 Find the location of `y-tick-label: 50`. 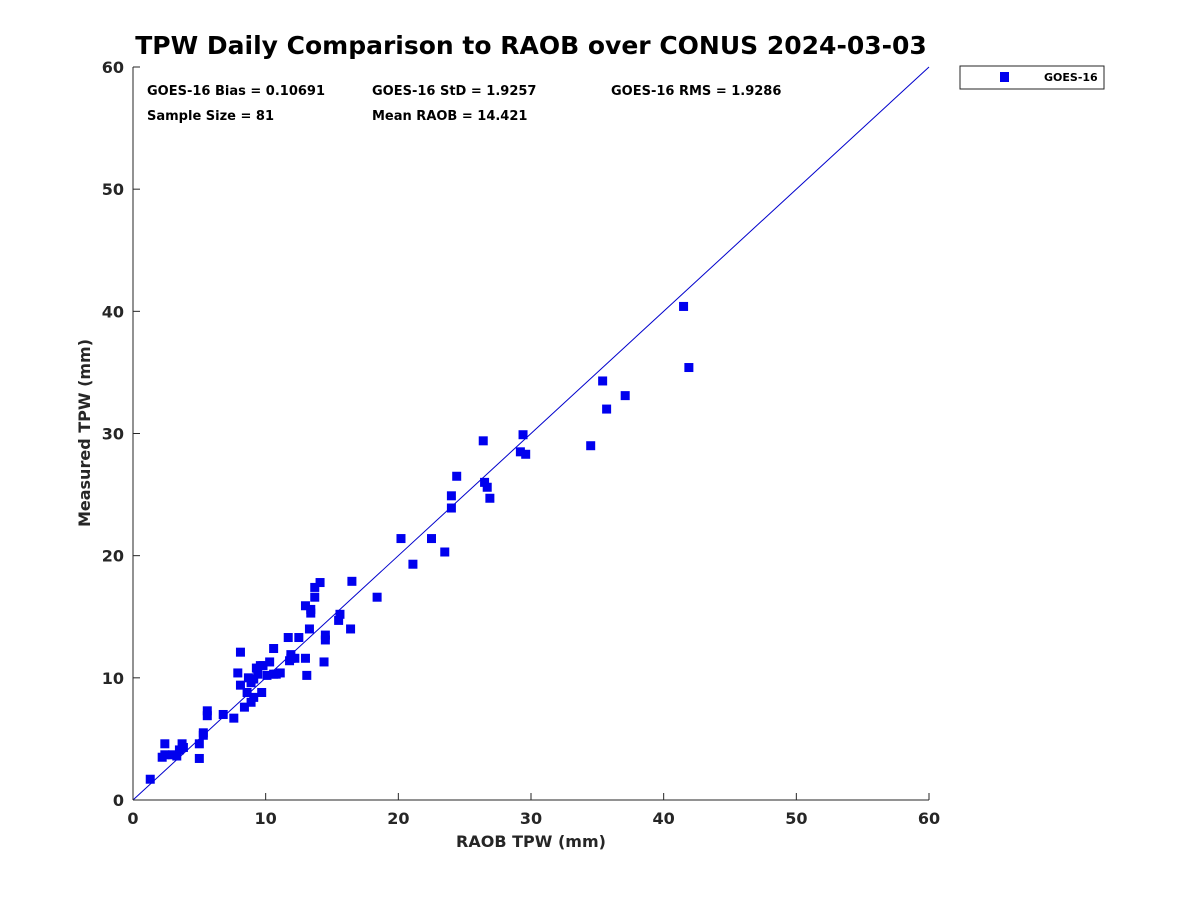

y-tick-label: 50 is located at coordinates (113, 189).